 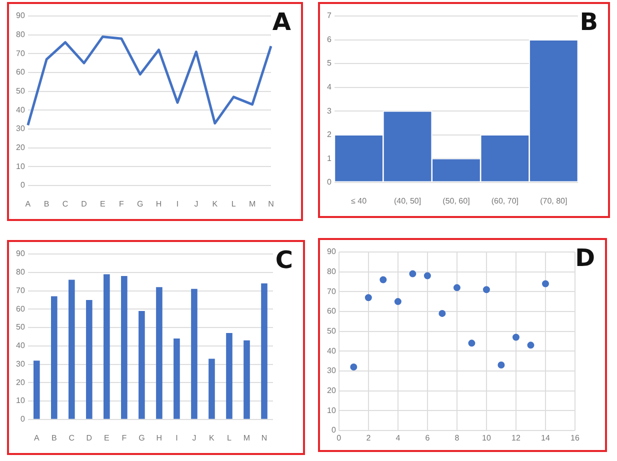 What do you see at coordinates (457, 437) in the screenshot?
I see `x-tick-label: 8` at bounding box center [457, 437].